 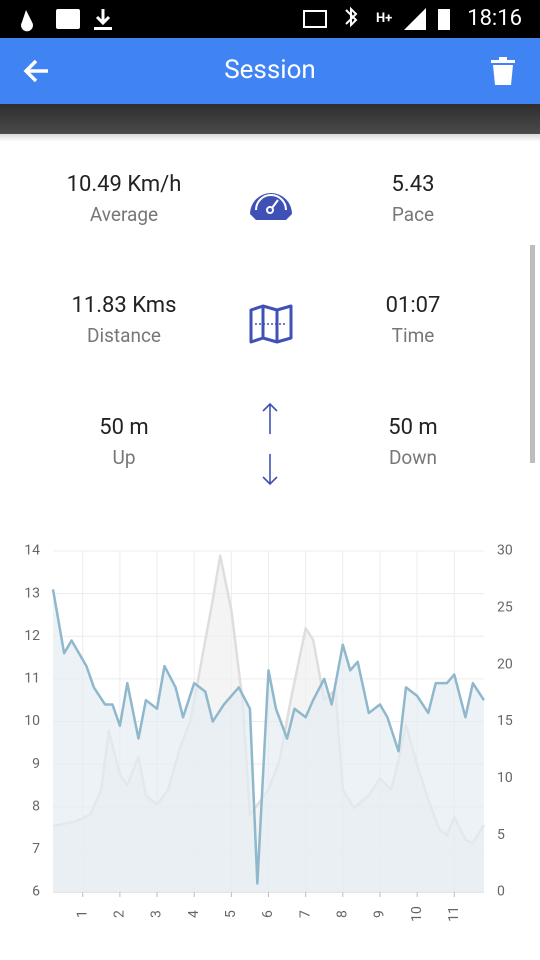 I want to click on x-tick-label: 3, so click(x=157, y=914).